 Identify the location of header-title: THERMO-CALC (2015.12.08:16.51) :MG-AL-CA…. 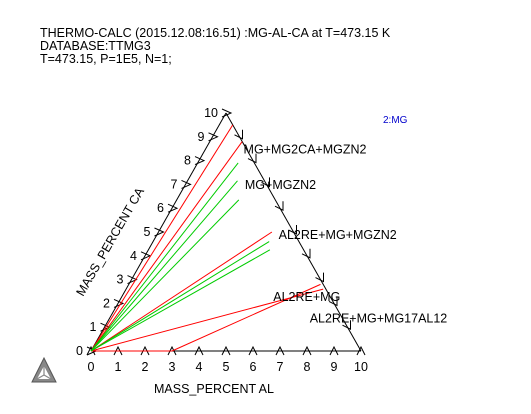
(215, 33).